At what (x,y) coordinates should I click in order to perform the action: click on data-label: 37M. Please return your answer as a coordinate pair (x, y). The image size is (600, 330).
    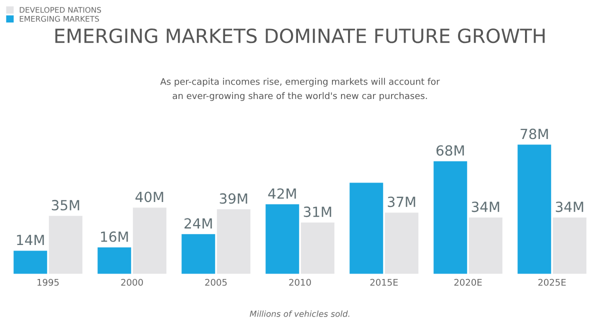
    Looking at the image, I should click on (402, 202).